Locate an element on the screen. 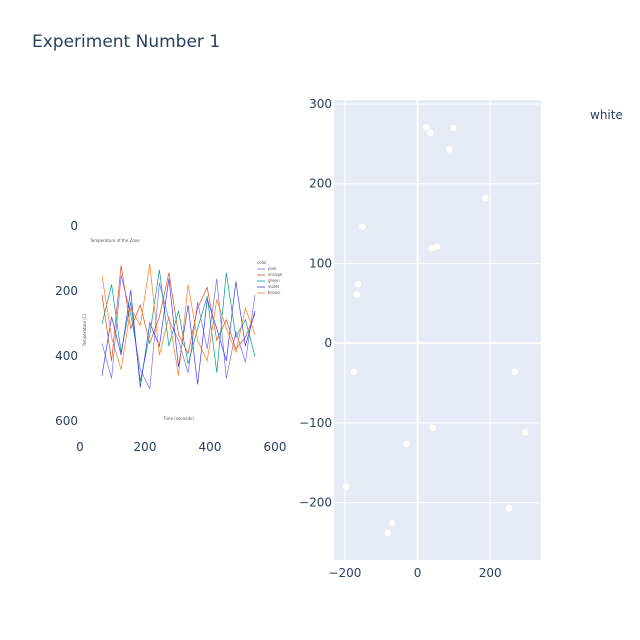  chart-title: Experiment Number 1 is located at coordinates (126, 42).